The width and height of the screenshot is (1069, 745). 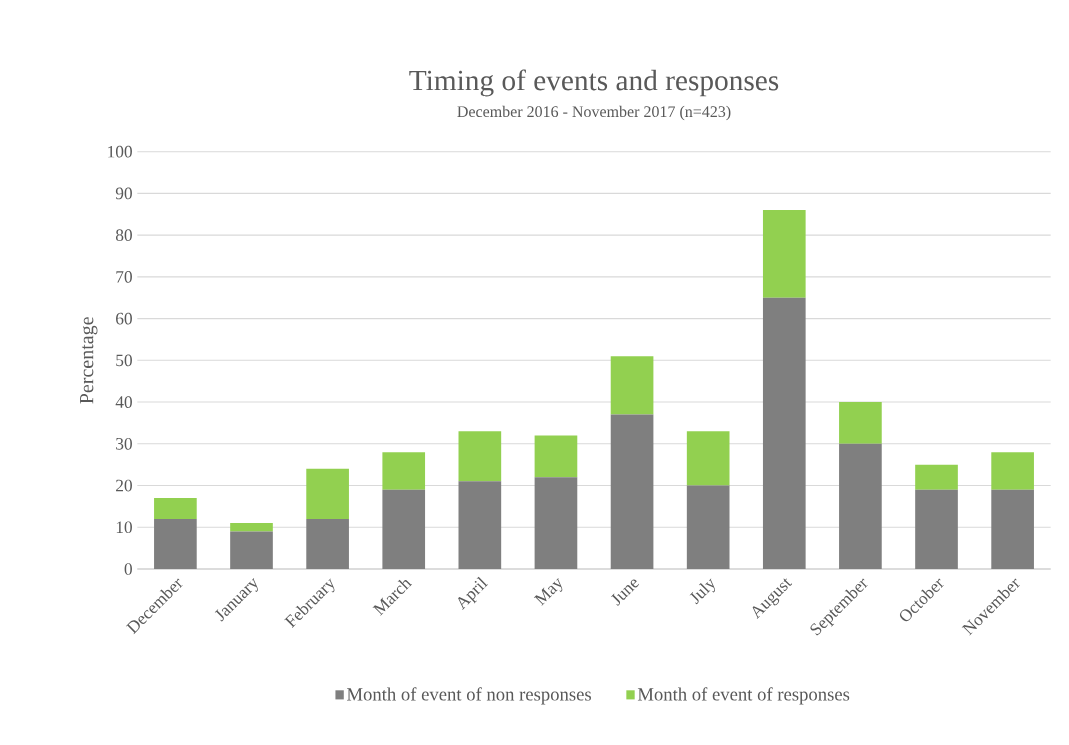 I want to click on y-tick-label: 30, so click(x=124, y=443).